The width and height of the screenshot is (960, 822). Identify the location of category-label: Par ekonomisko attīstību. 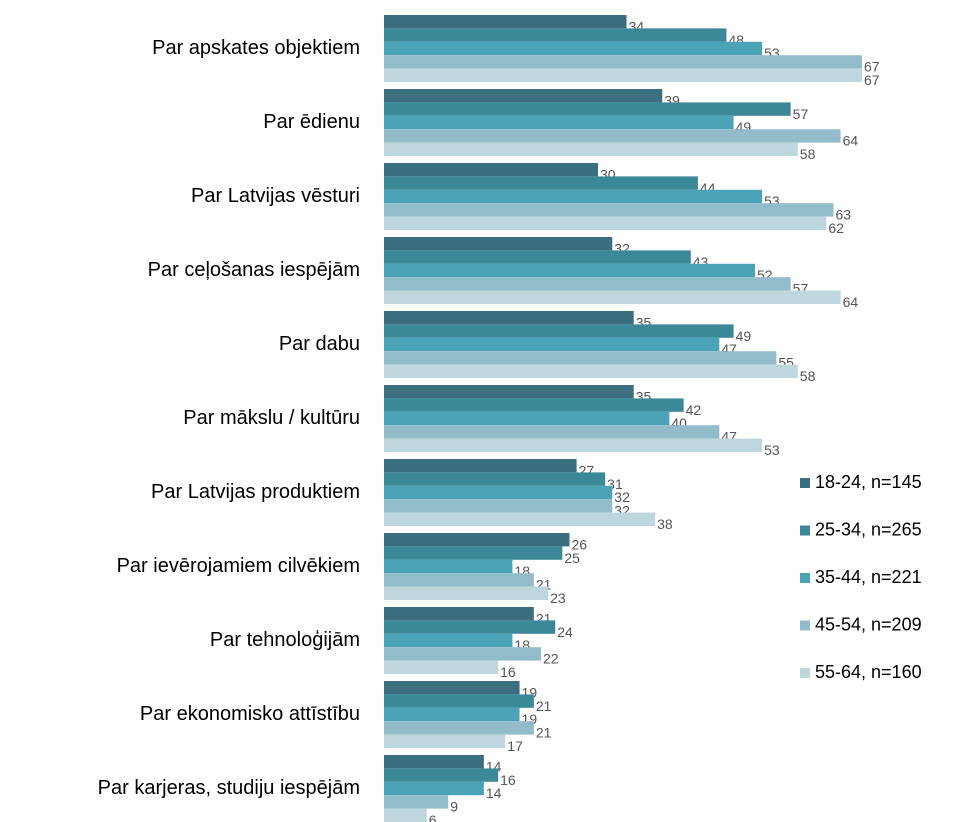
(250, 714).